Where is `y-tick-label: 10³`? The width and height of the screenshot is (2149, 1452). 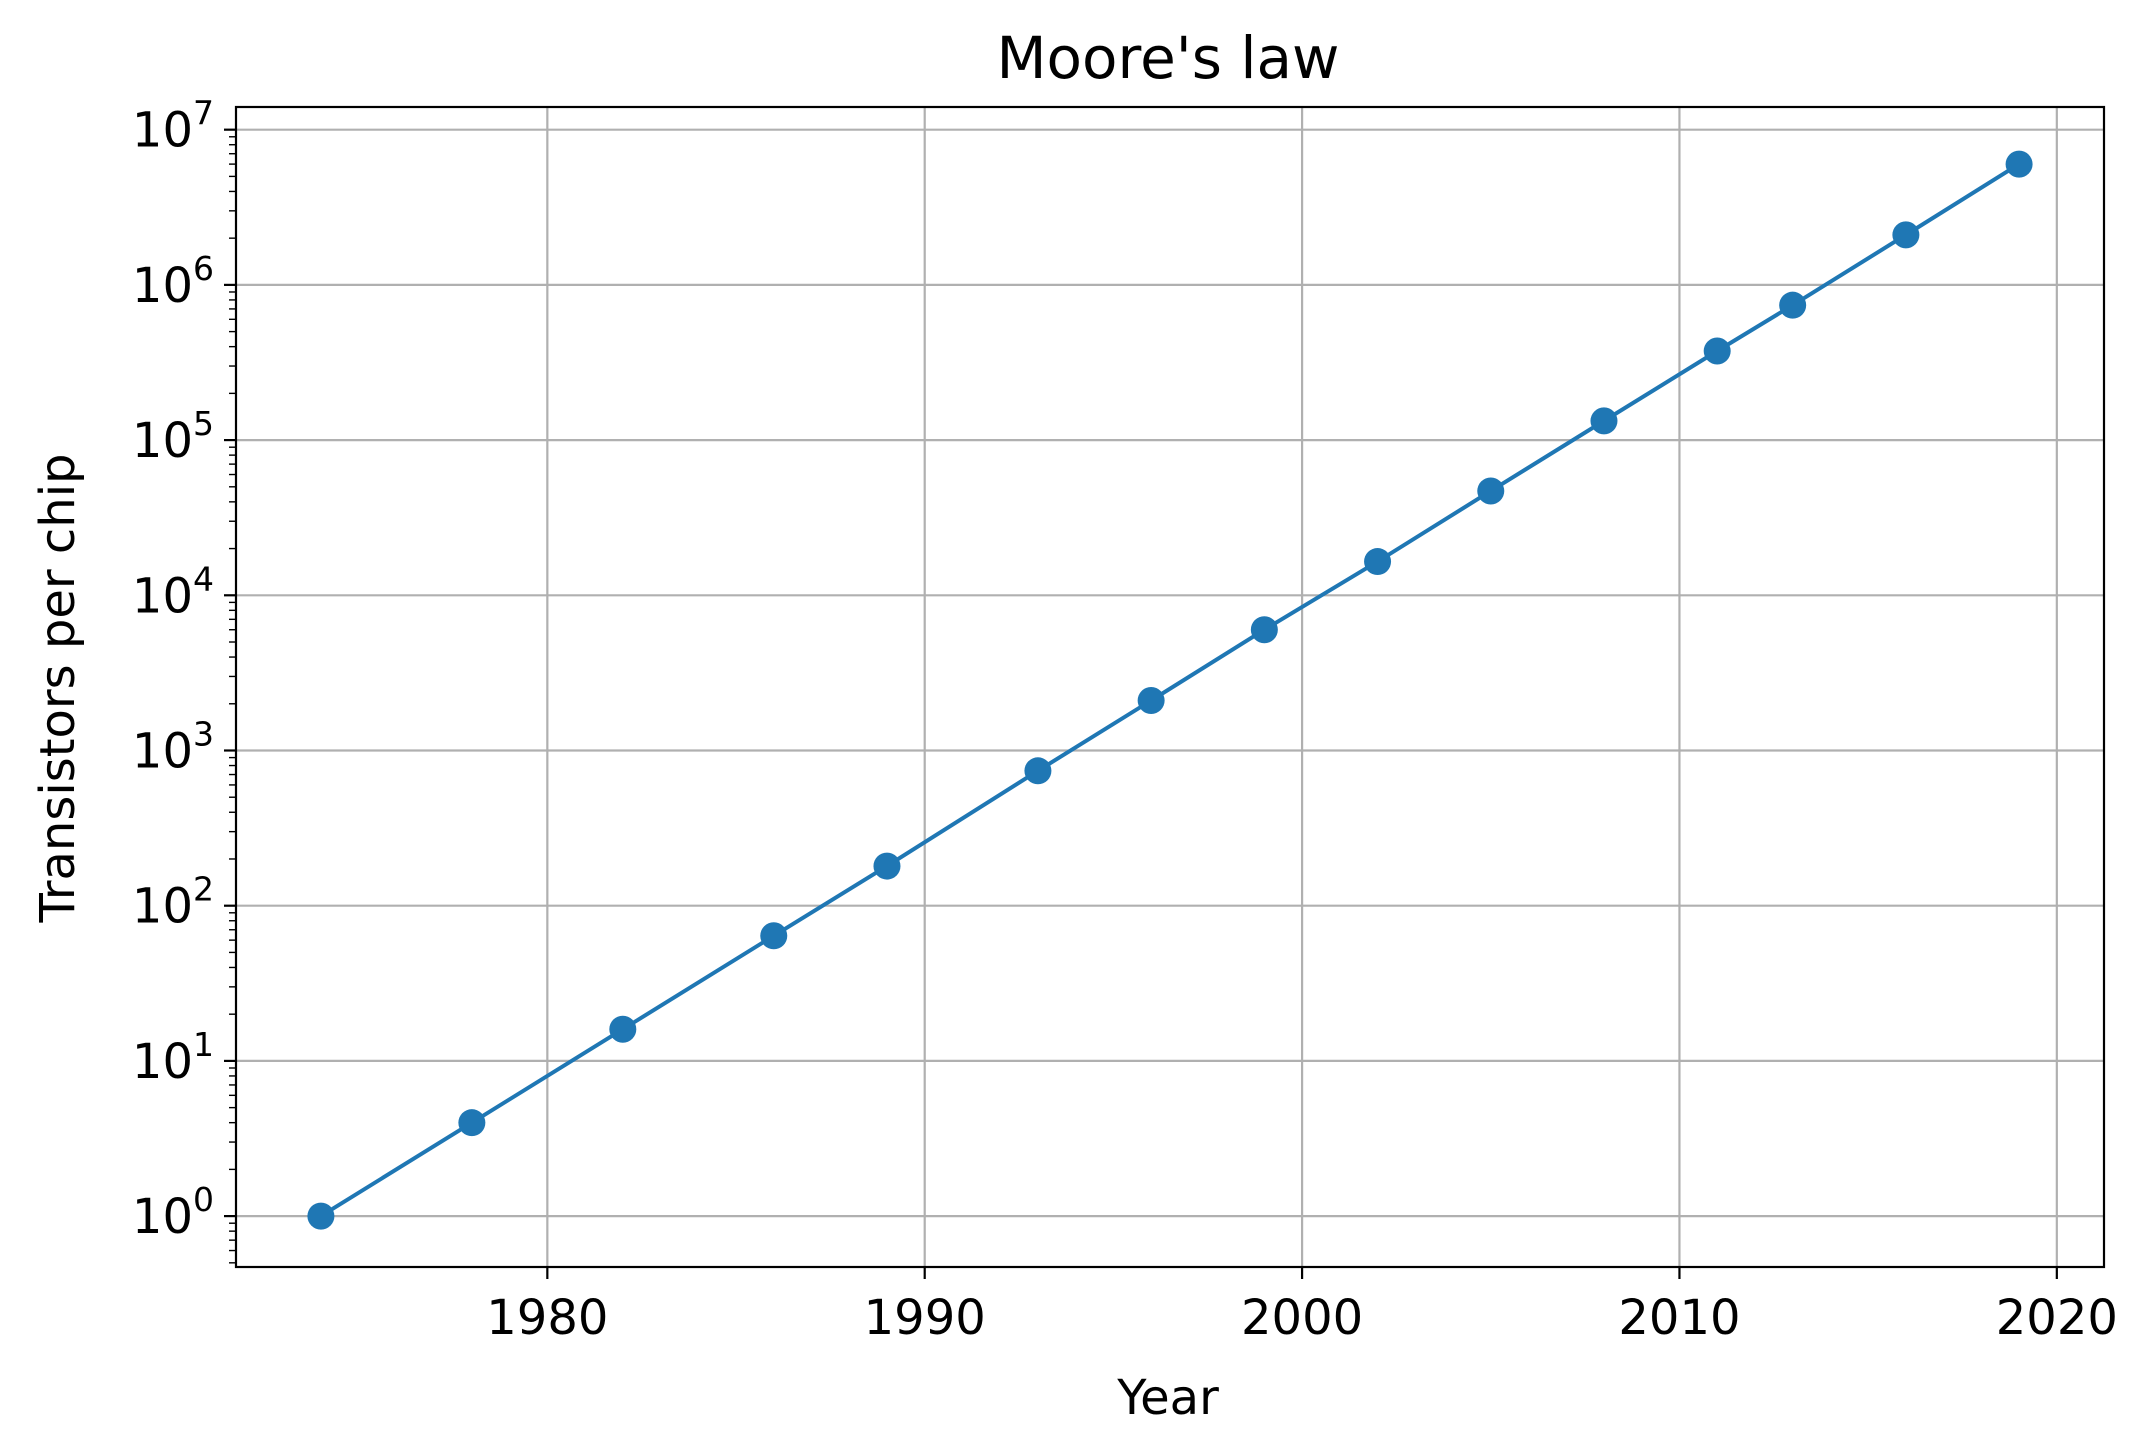
y-tick-label: 10³ is located at coordinates (173, 746).